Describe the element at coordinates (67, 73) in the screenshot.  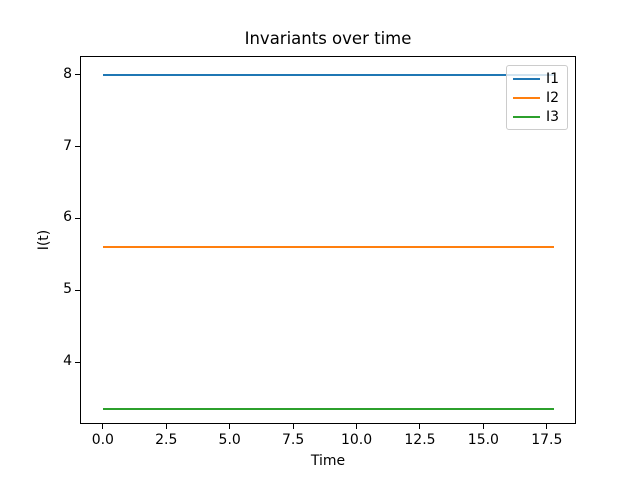
I see `y-tick-label: 8` at that location.